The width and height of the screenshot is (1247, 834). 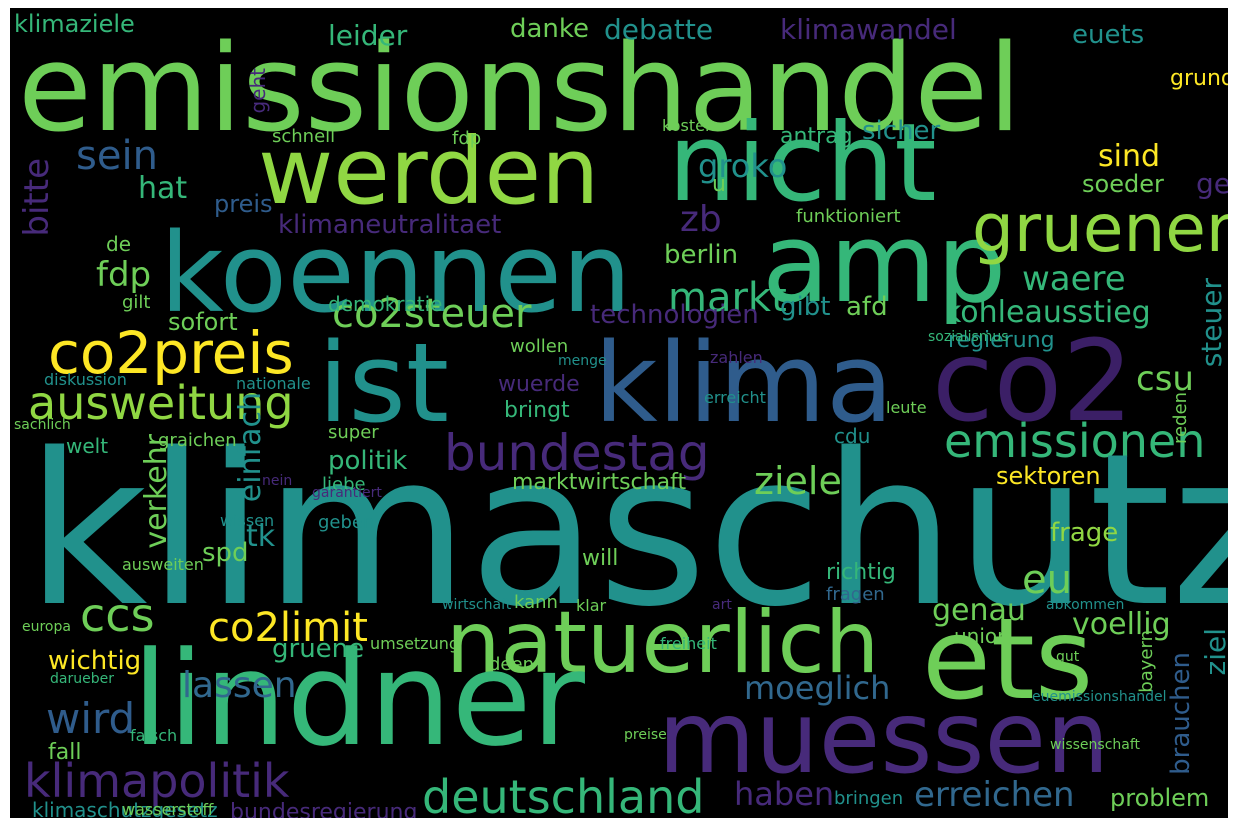 What do you see at coordinates (1121, 624) in the screenshot?
I see `word-voellig: voellig` at bounding box center [1121, 624].